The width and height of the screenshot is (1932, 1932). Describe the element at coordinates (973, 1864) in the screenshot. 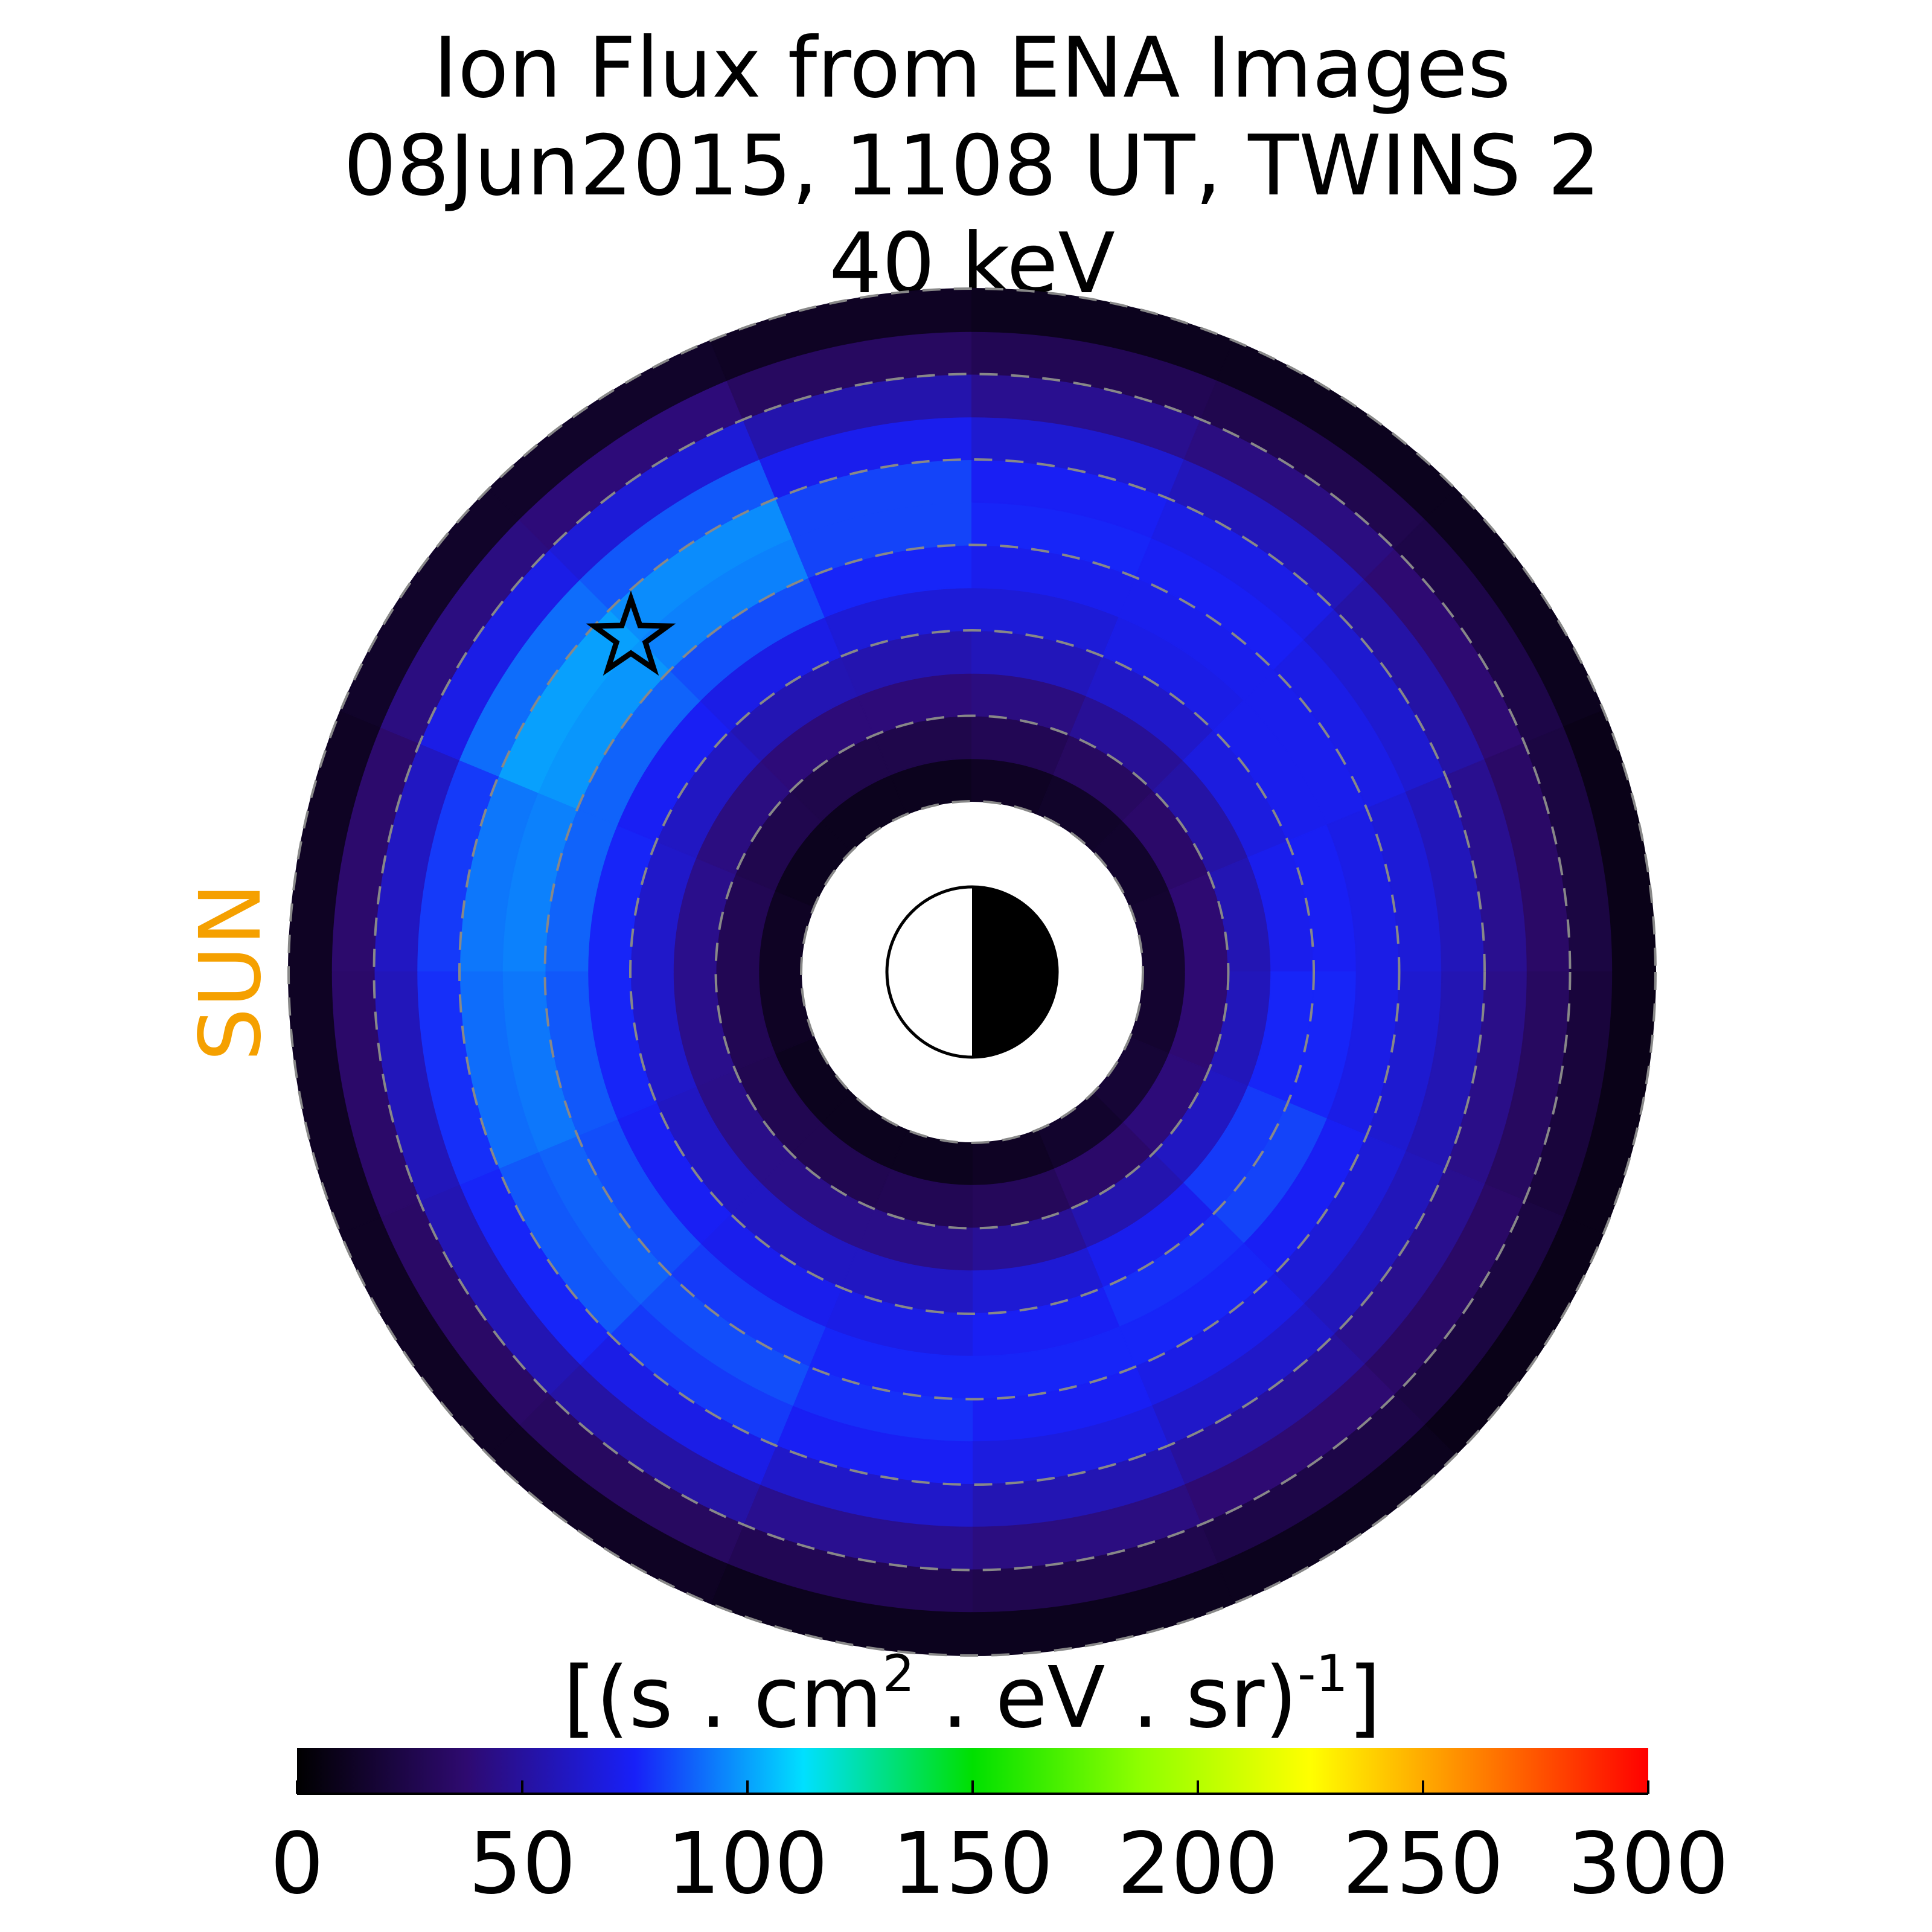

I see `colorbar-tick-label: 150` at that location.